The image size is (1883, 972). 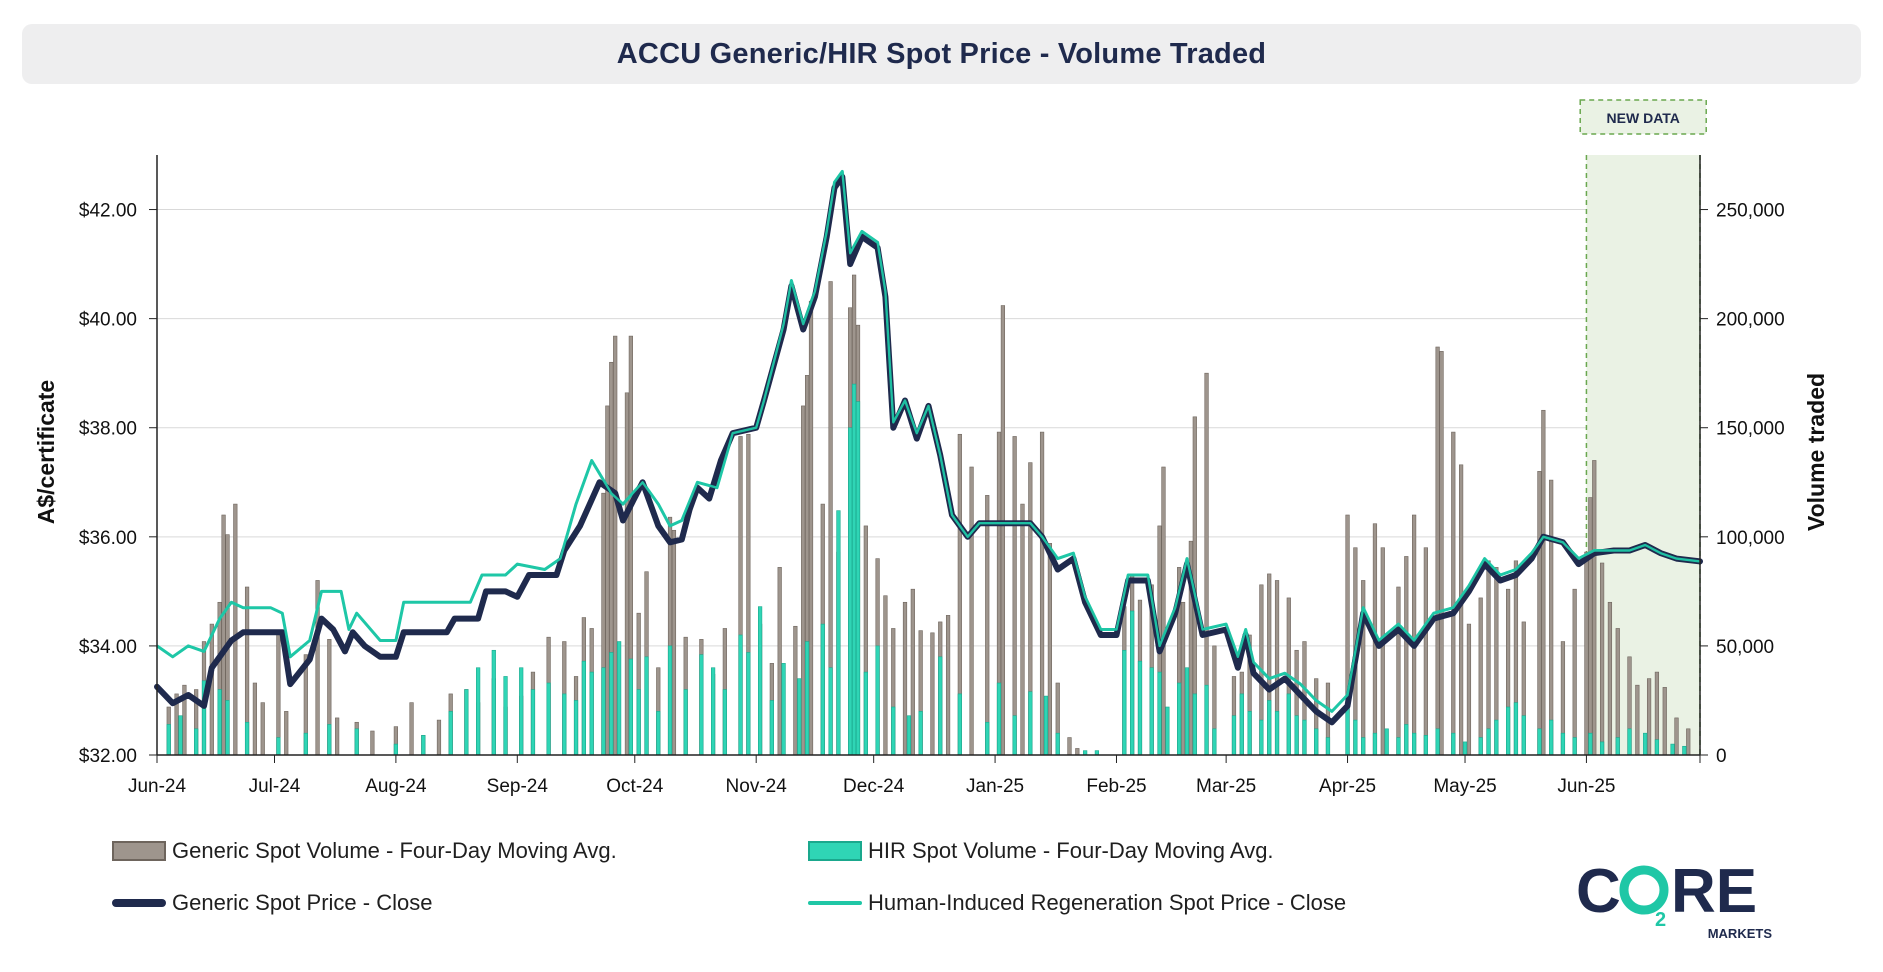 I want to click on y-tick-label: $38.00, so click(x=108, y=429).